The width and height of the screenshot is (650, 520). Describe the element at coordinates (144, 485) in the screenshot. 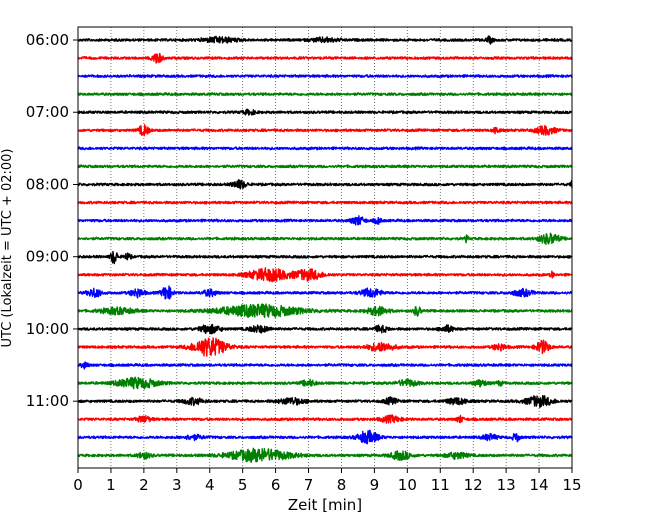

I see `x-tick-label: 2` at that location.